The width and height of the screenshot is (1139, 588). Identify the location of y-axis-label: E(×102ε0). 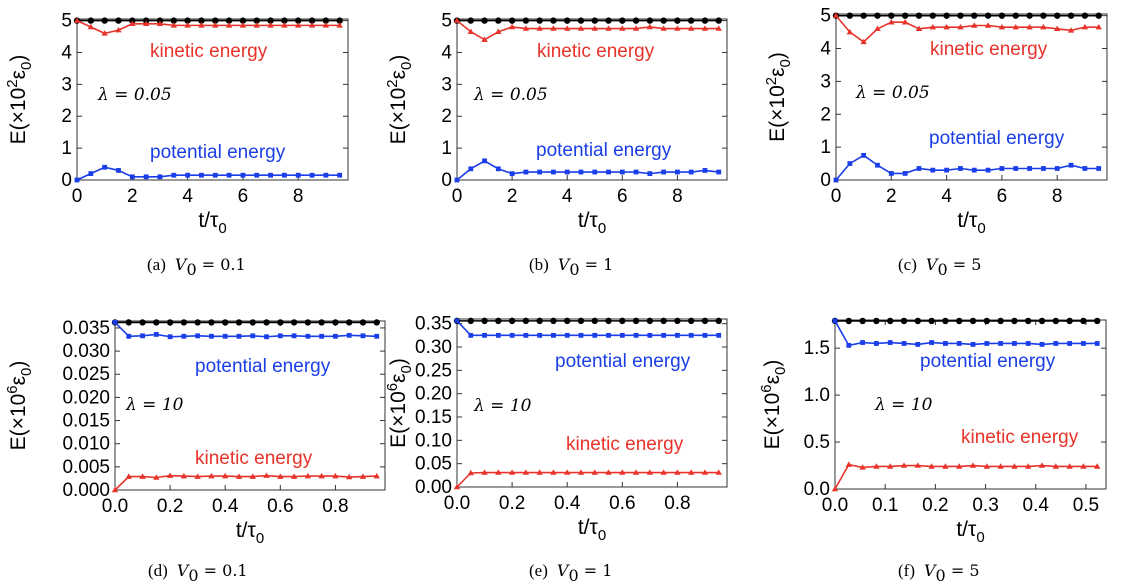
(399, 100).